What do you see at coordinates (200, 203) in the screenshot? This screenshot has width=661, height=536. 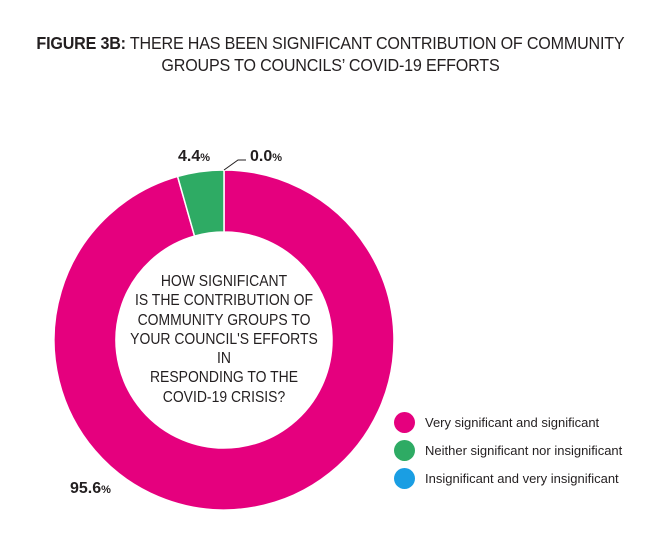 I see `pie-slice-neither` at bounding box center [200, 203].